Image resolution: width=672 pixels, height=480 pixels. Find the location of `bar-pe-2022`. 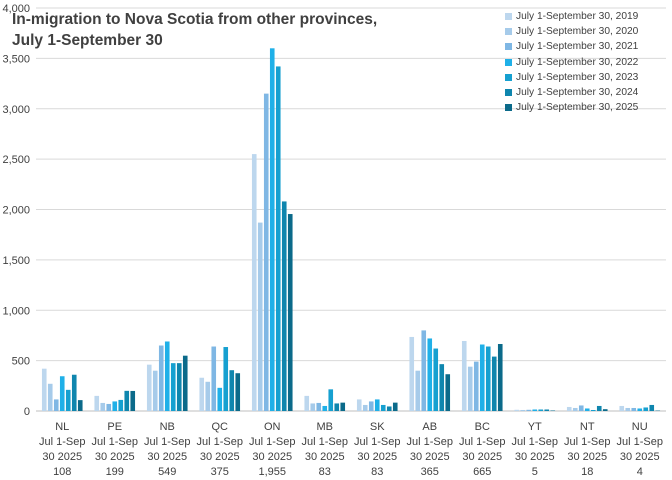

bar-pe-2022 is located at coordinates (115, 406).